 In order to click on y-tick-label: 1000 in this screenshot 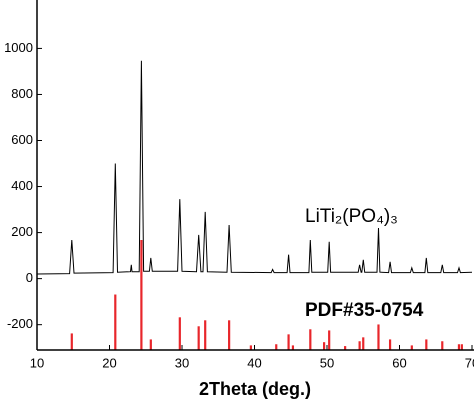, I will do `click(18, 47)`.